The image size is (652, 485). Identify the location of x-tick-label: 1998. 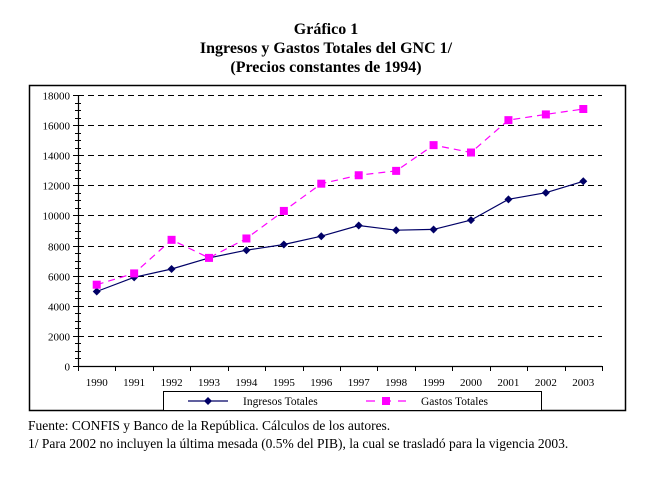
(396, 383).